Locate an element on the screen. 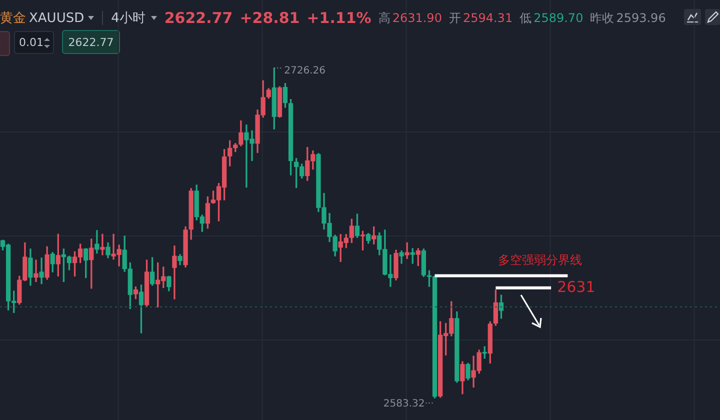 The width and height of the screenshot is (720, 420). text: 黄金 is located at coordinates (13, 18).